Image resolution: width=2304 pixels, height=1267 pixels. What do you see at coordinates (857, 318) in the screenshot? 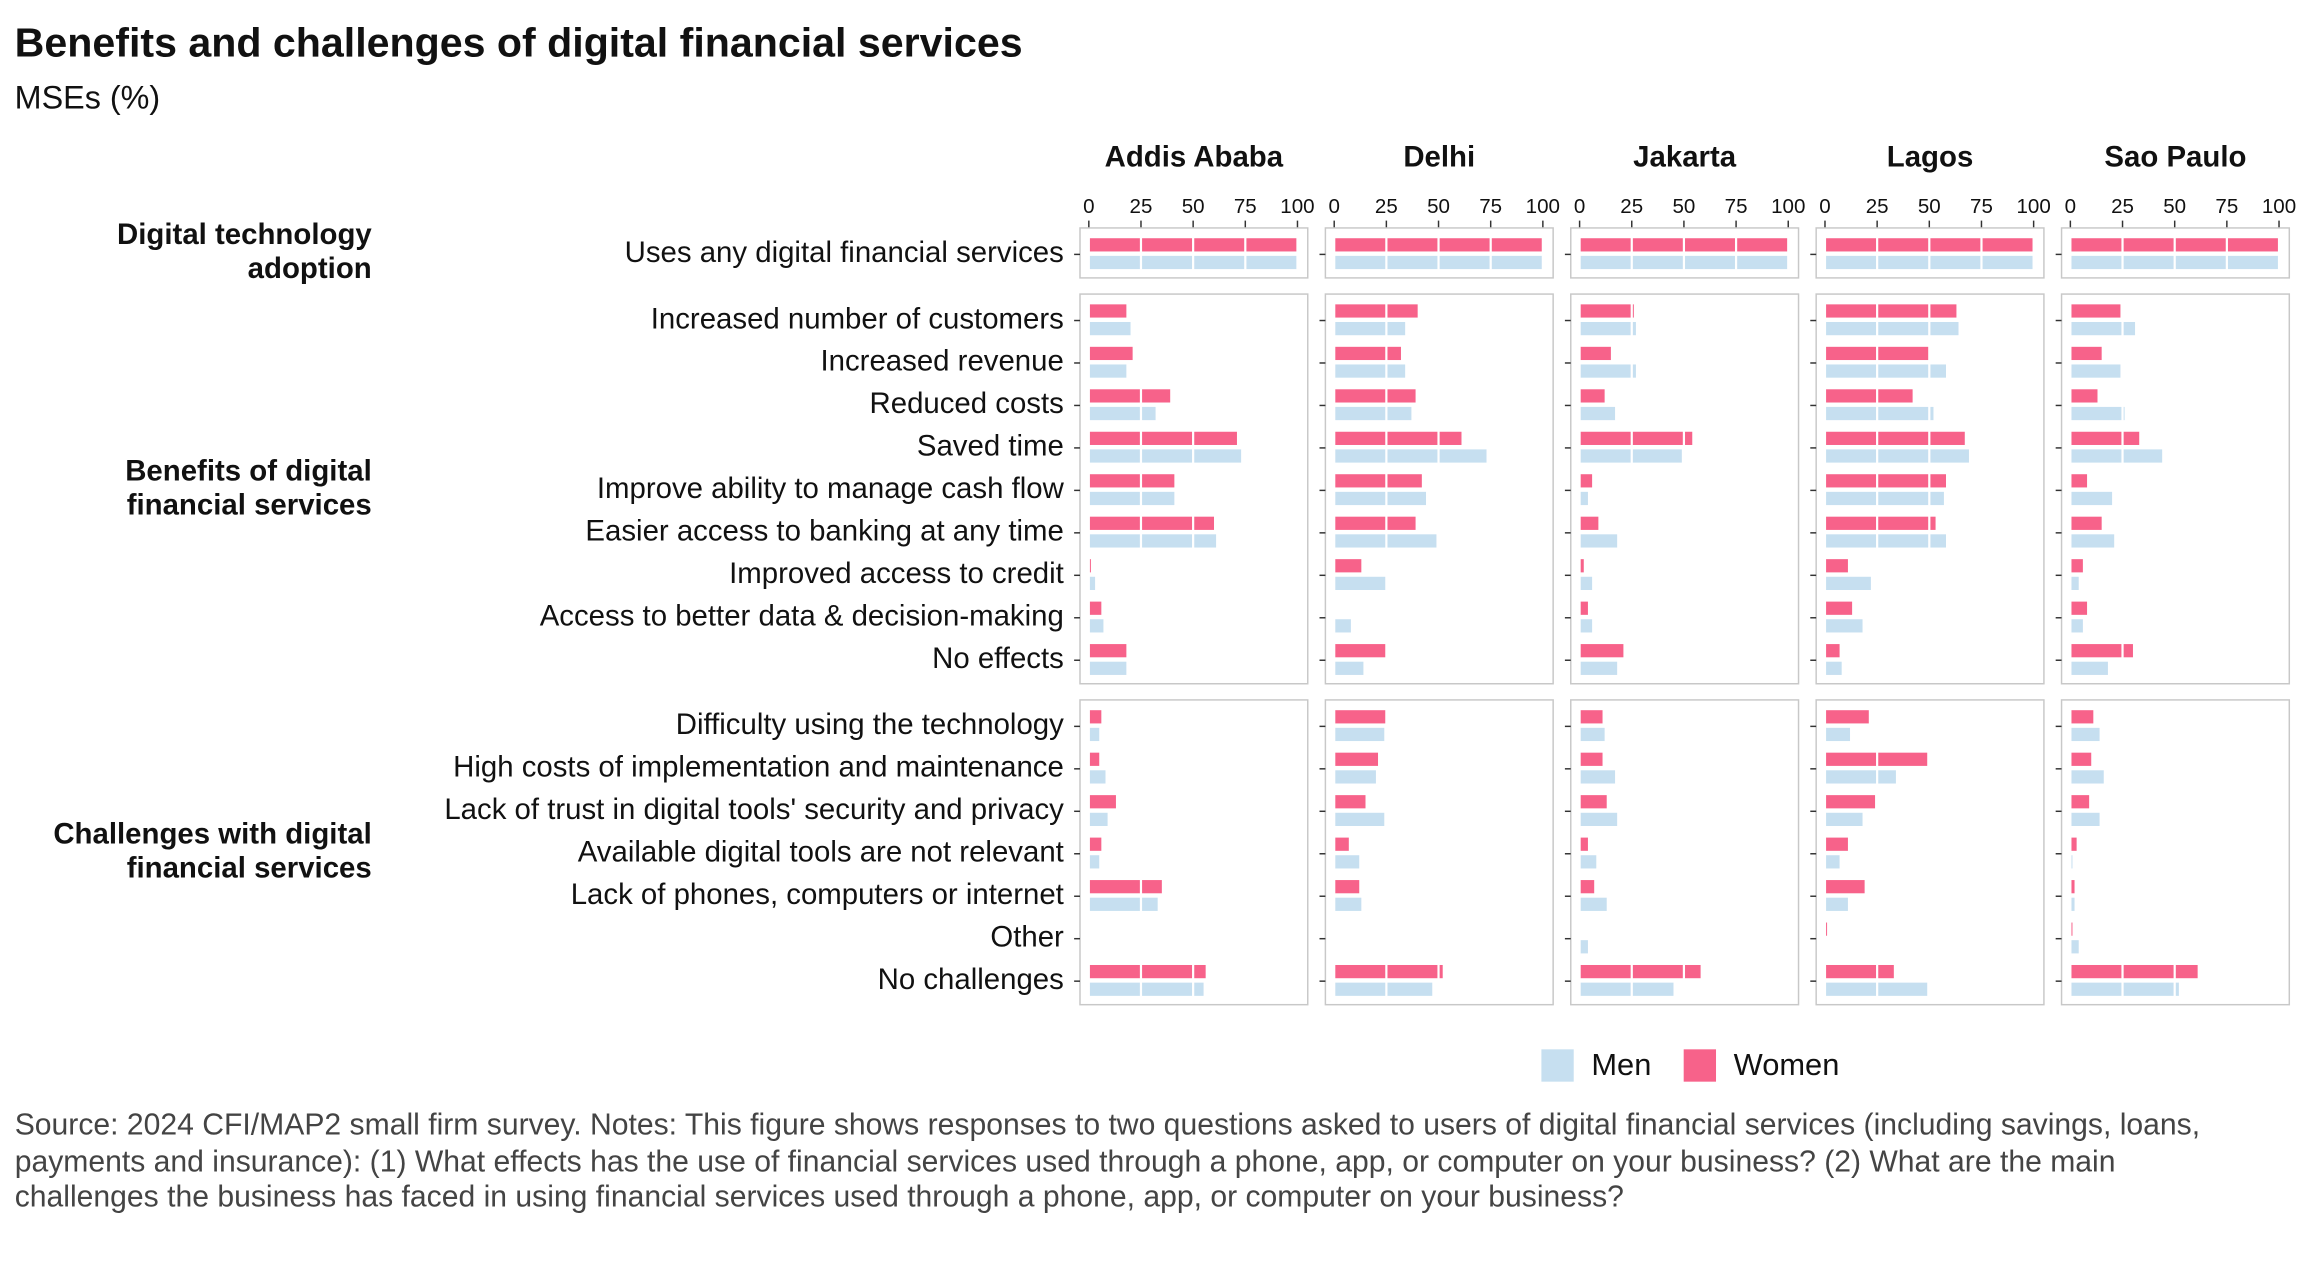
I see `category-label: Increased number of customers` at bounding box center [857, 318].